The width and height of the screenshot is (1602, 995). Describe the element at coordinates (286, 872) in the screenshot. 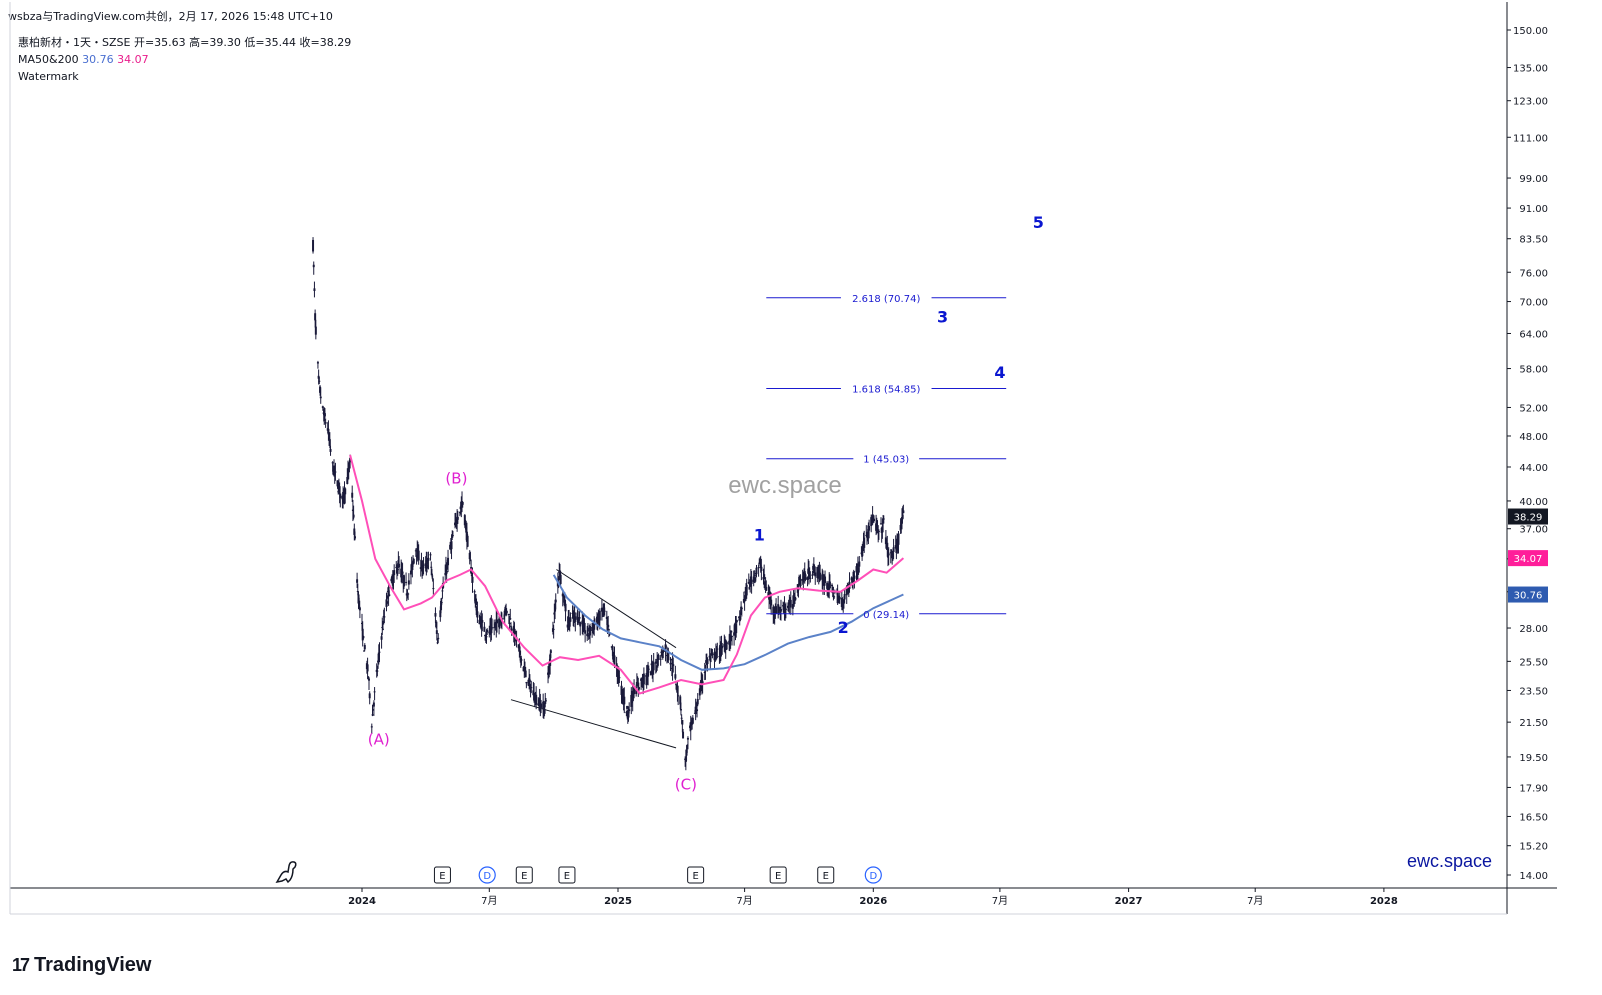

I see `dino-icon` at that location.